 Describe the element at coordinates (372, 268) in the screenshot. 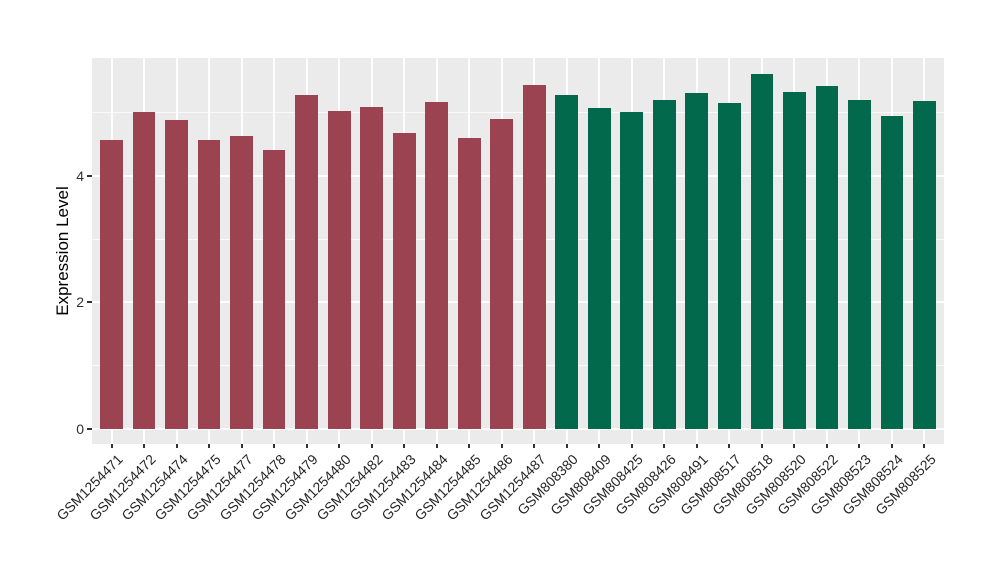

I see `bar-GSM1254482` at that location.